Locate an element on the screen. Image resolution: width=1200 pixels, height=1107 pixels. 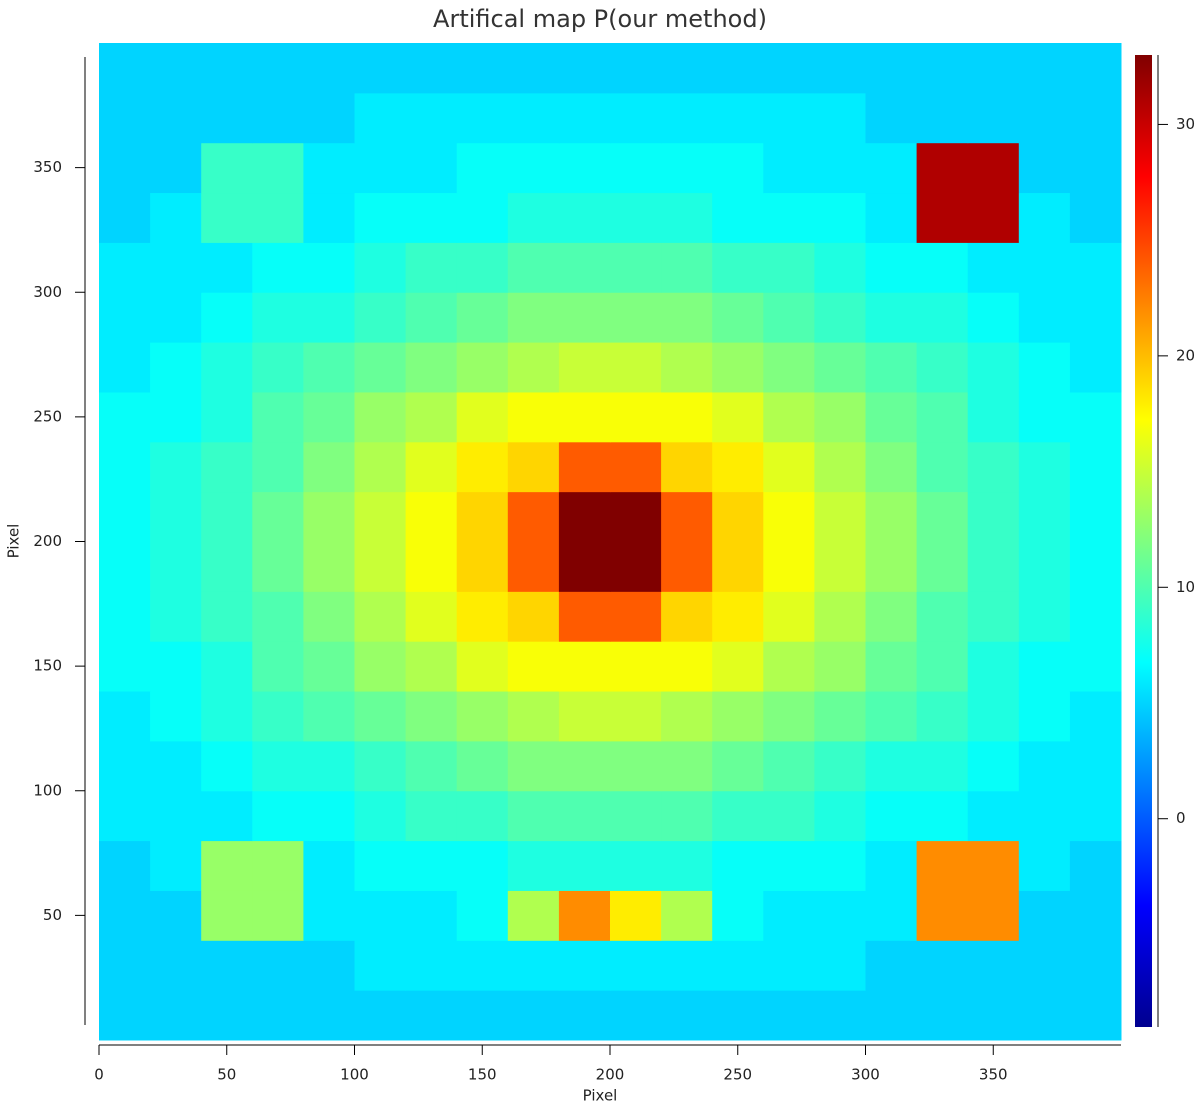
colorbar-tick-label: 10 is located at coordinates (1185, 587).